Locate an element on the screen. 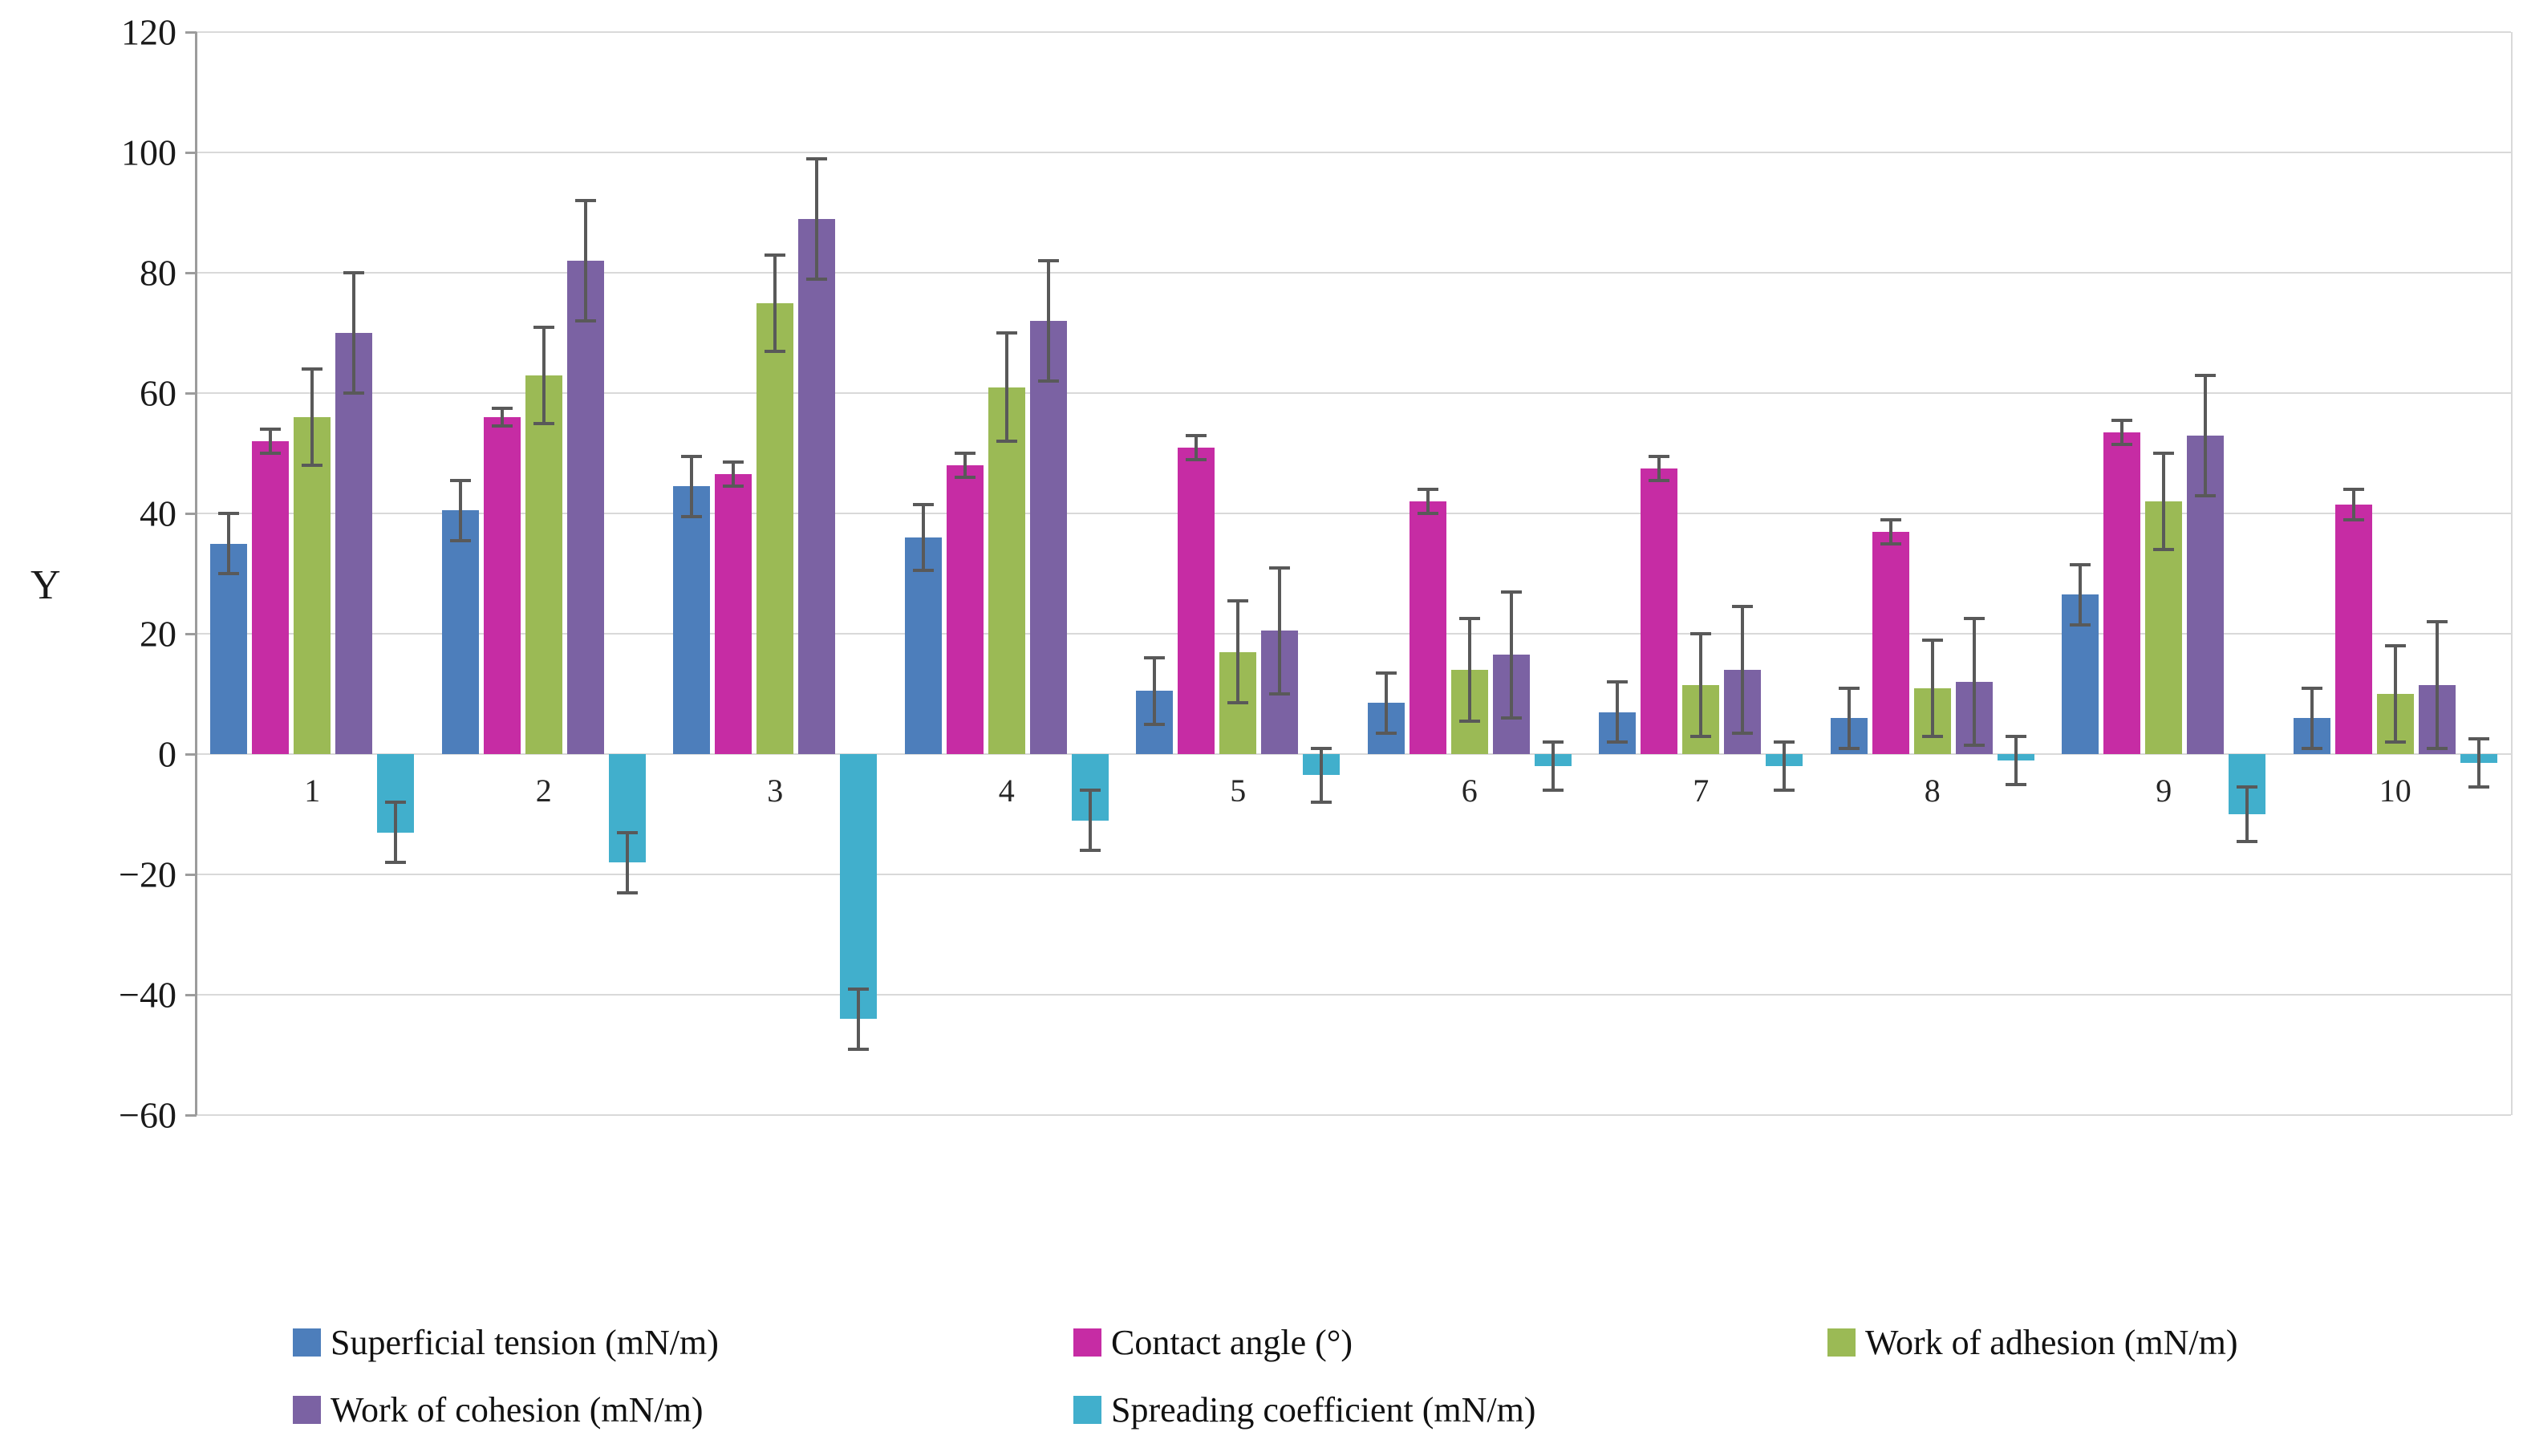 The width and height of the screenshot is (2527, 1456). x-tick-label: 3 is located at coordinates (775, 791).